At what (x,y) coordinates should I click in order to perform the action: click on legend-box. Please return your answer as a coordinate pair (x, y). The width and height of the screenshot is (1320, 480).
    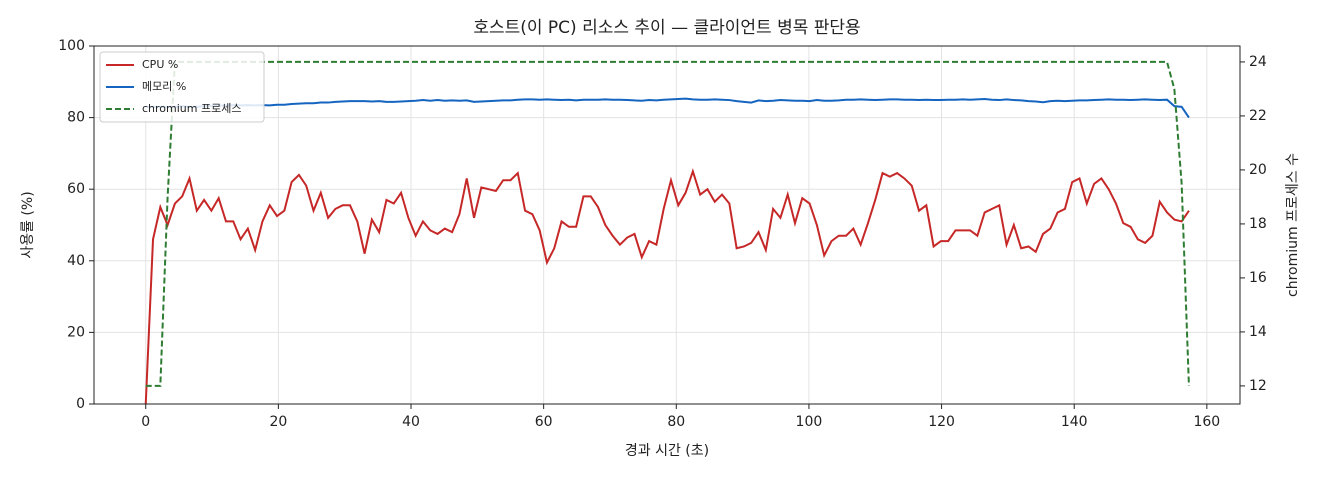
    Looking at the image, I should click on (182, 87).